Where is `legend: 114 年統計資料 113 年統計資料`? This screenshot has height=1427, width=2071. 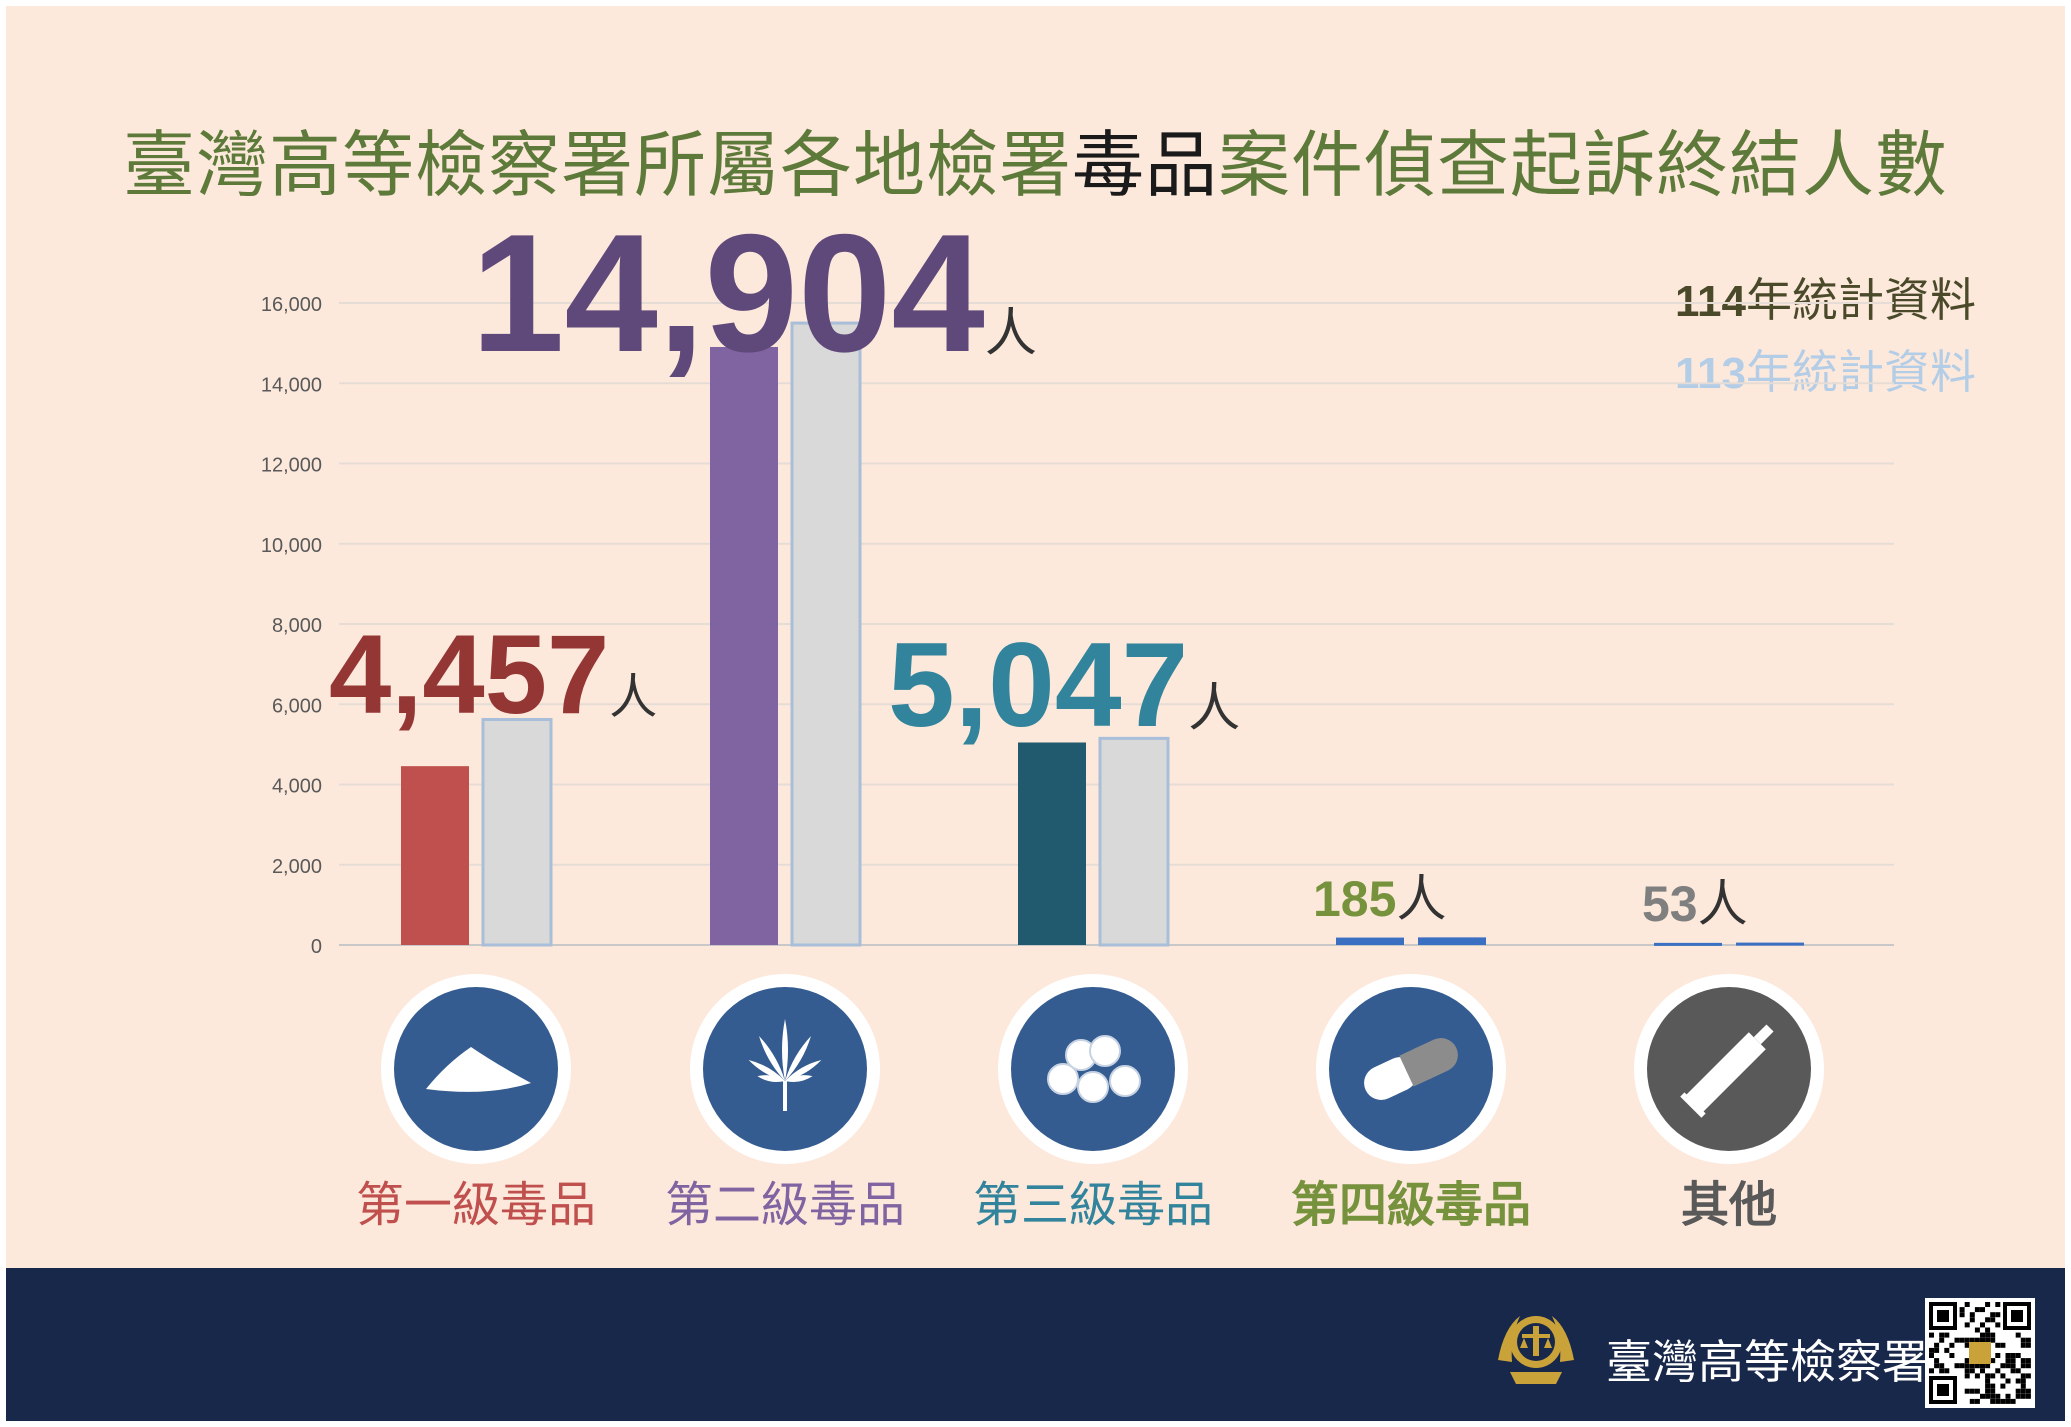 legend: 114 年統計資料 113 年統計資料 is located at coordinates (1776, 336).